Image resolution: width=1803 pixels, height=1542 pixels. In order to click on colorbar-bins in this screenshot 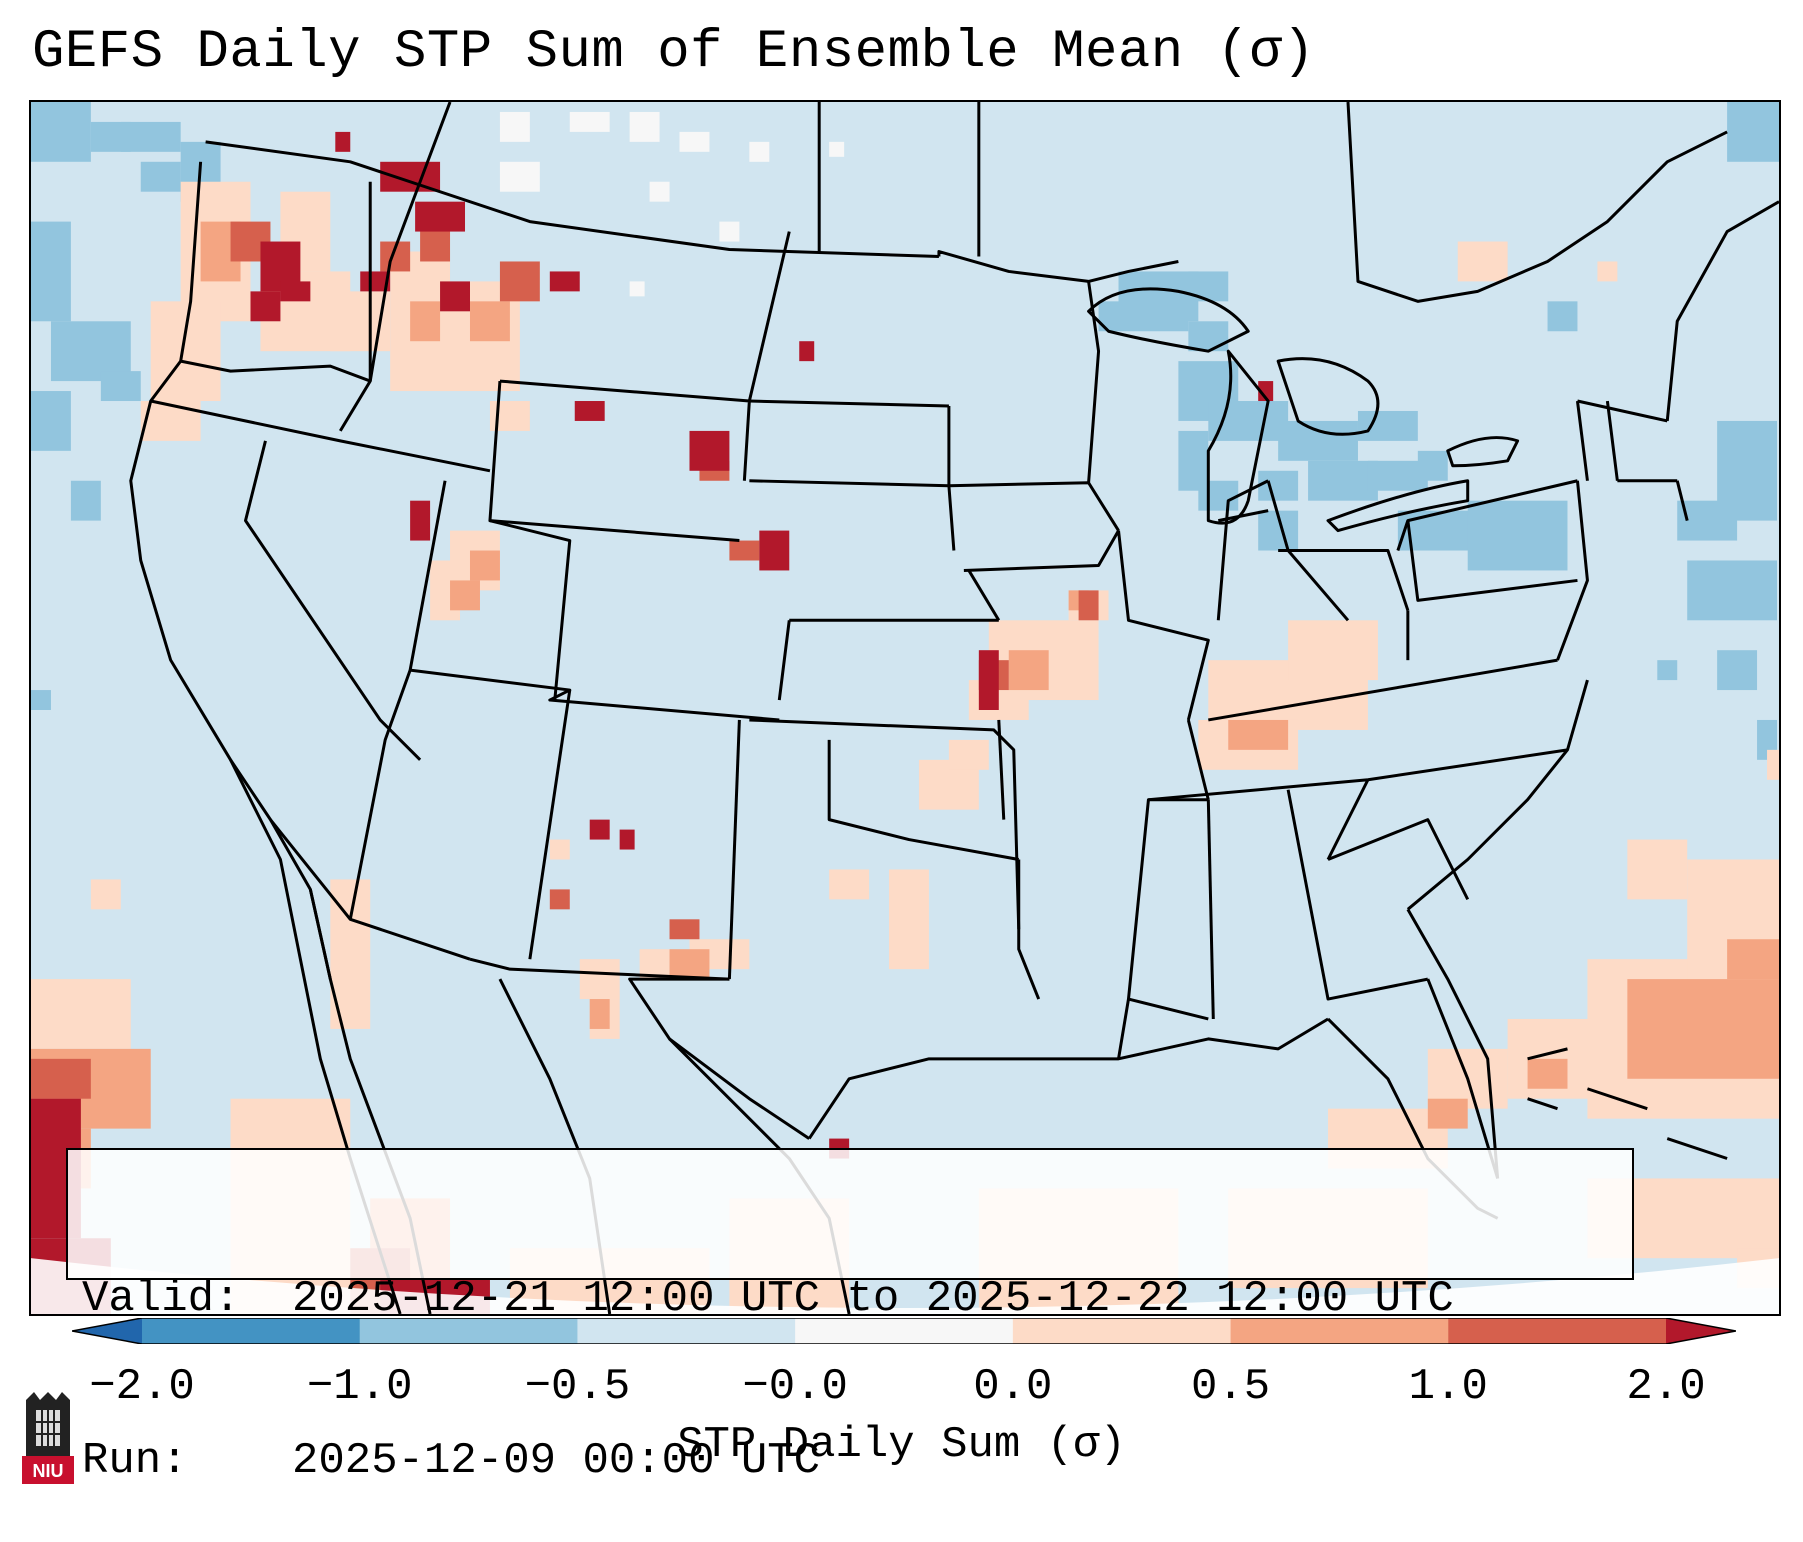, I will do `click(904, 1331)`.